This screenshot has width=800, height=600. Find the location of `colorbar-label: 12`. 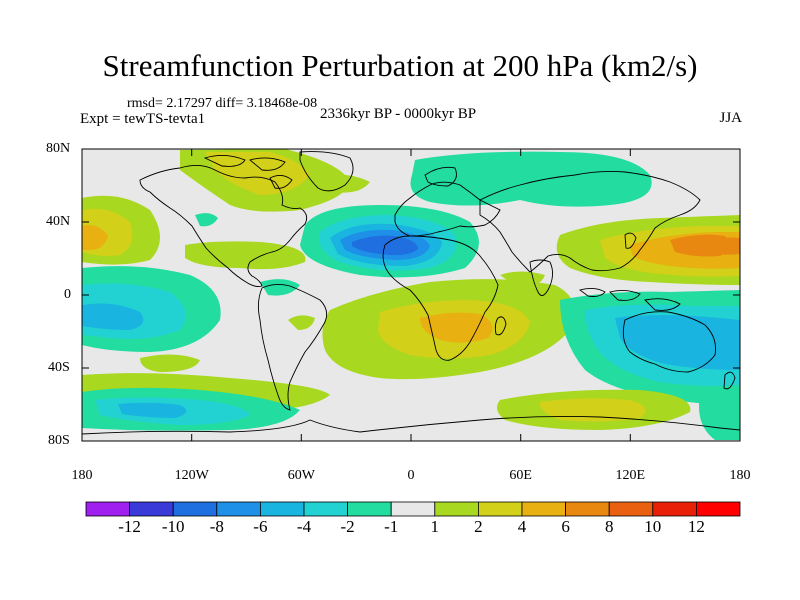

colorbar-label: 12 is located at coordinates (696, 526).